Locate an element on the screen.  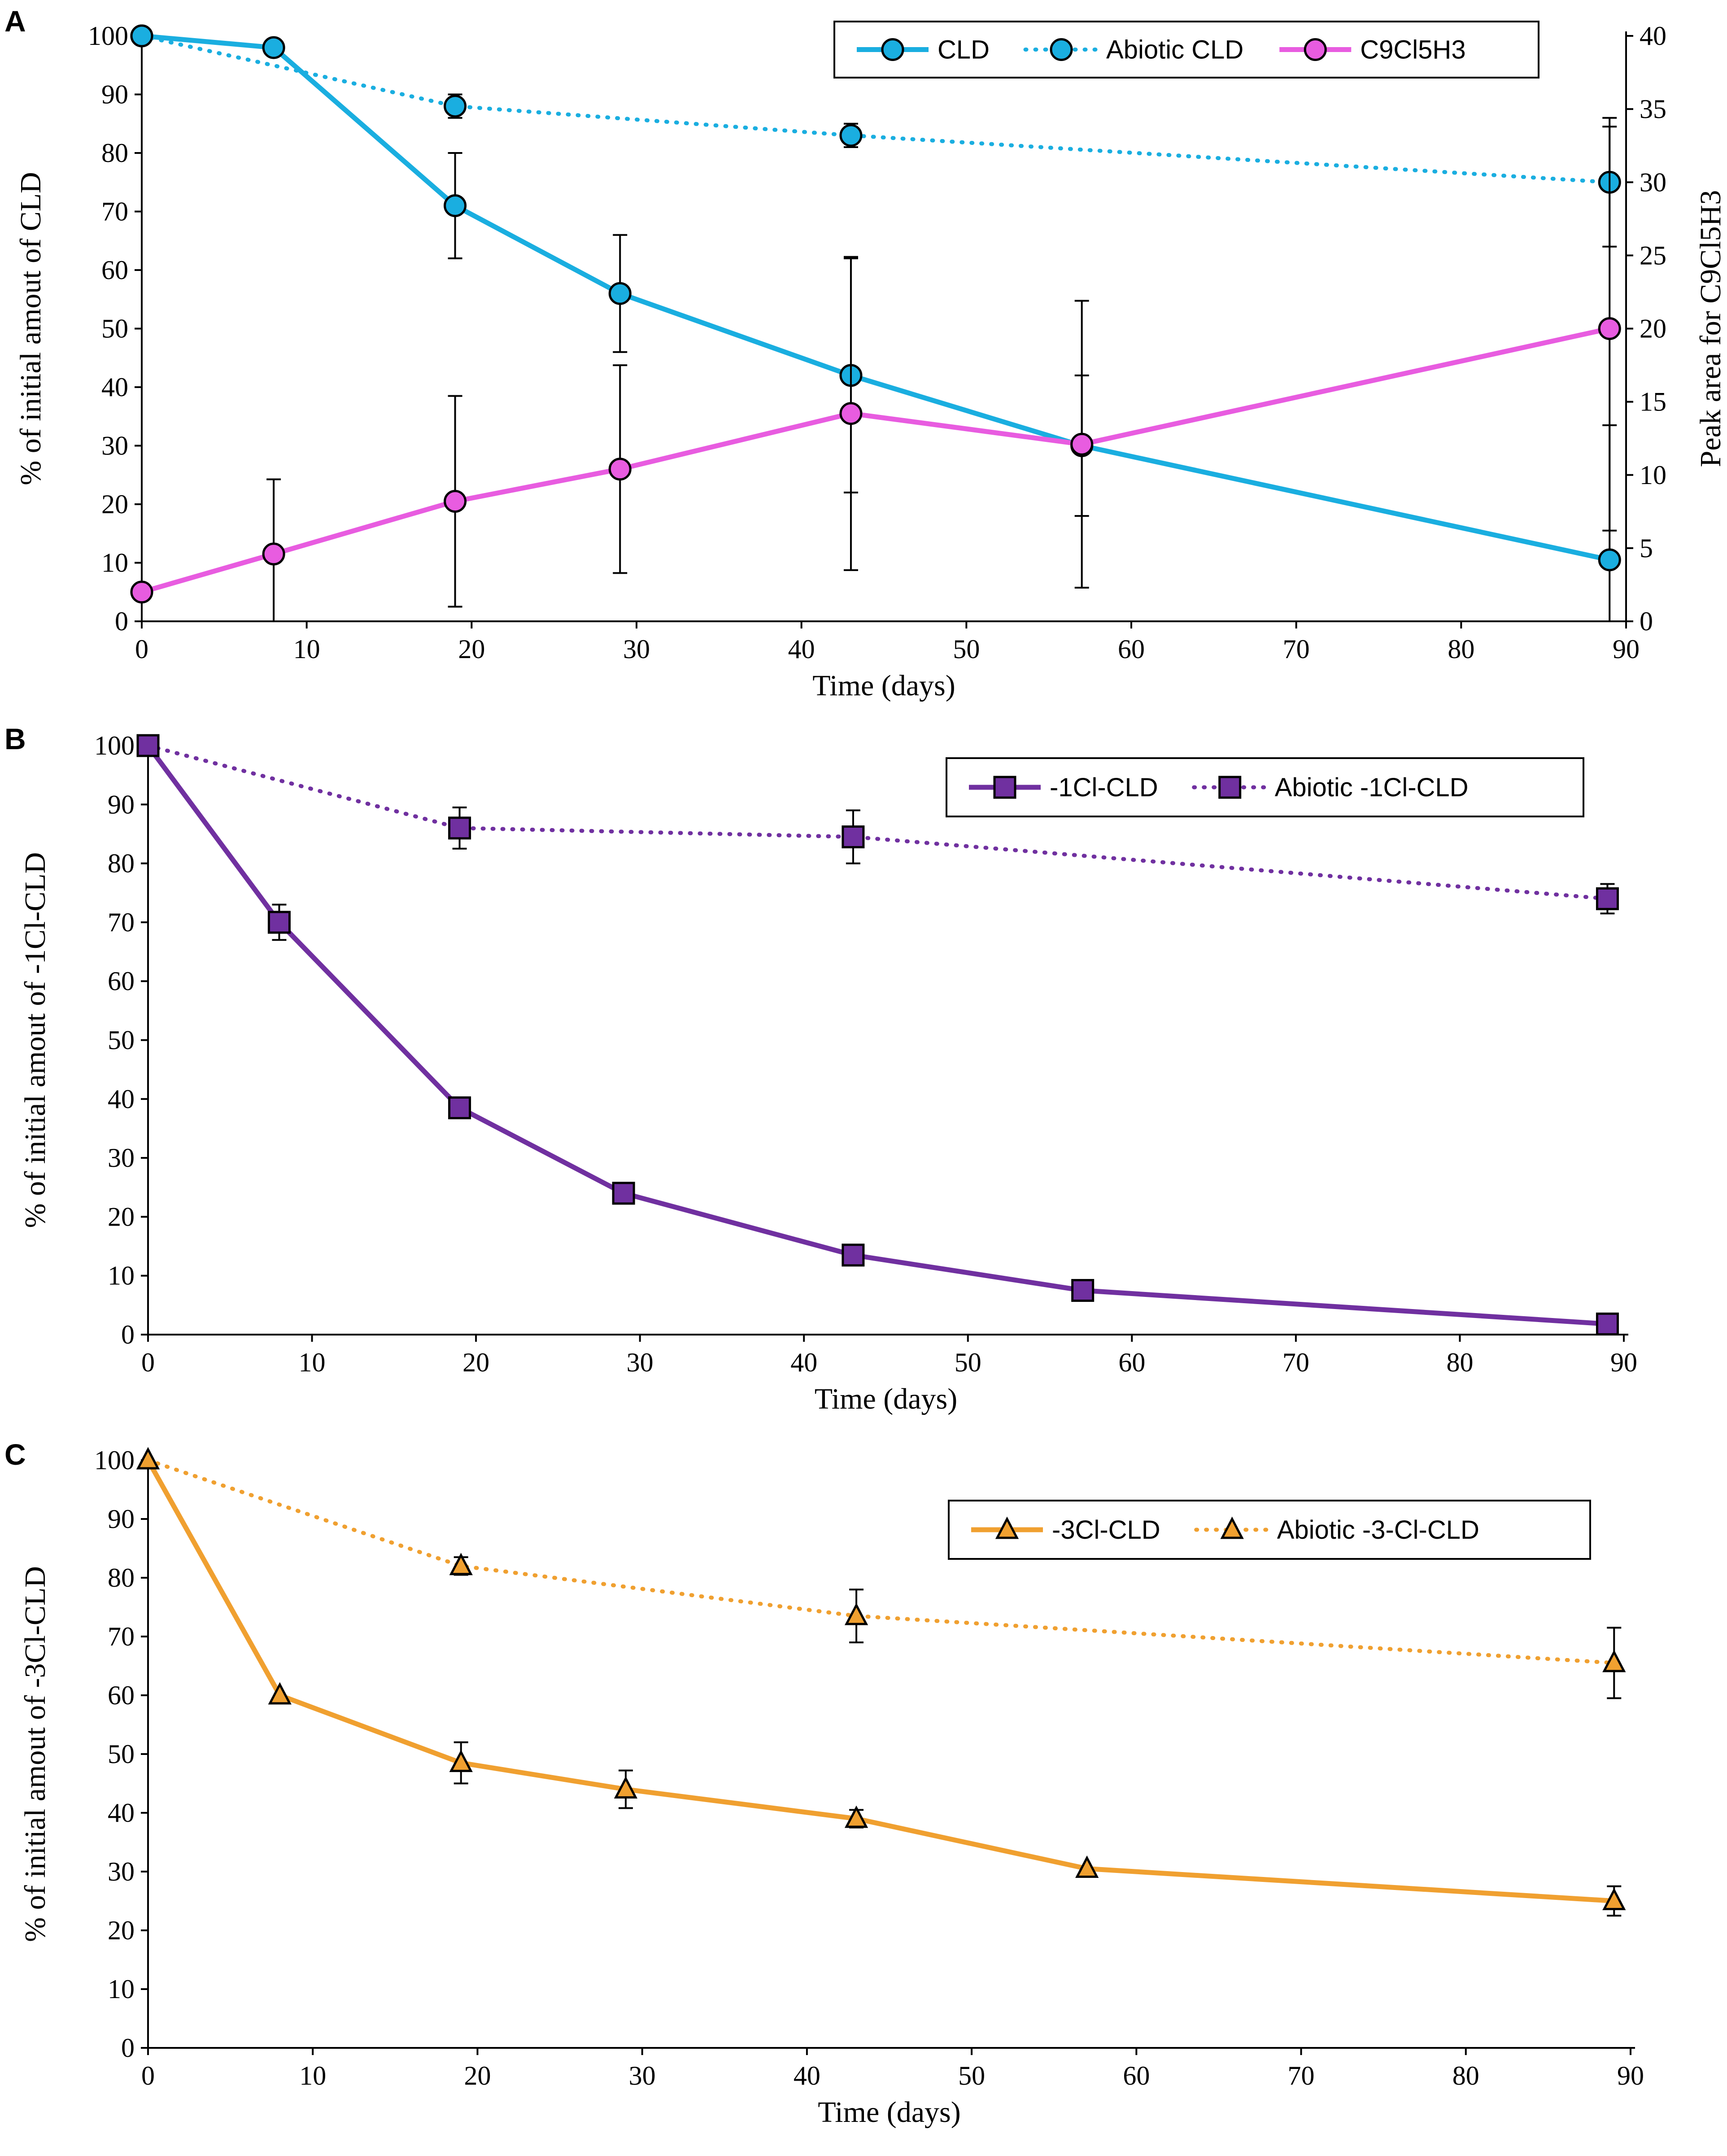
y-right-tick-label: 5 is located at coordinates (1646, 548).